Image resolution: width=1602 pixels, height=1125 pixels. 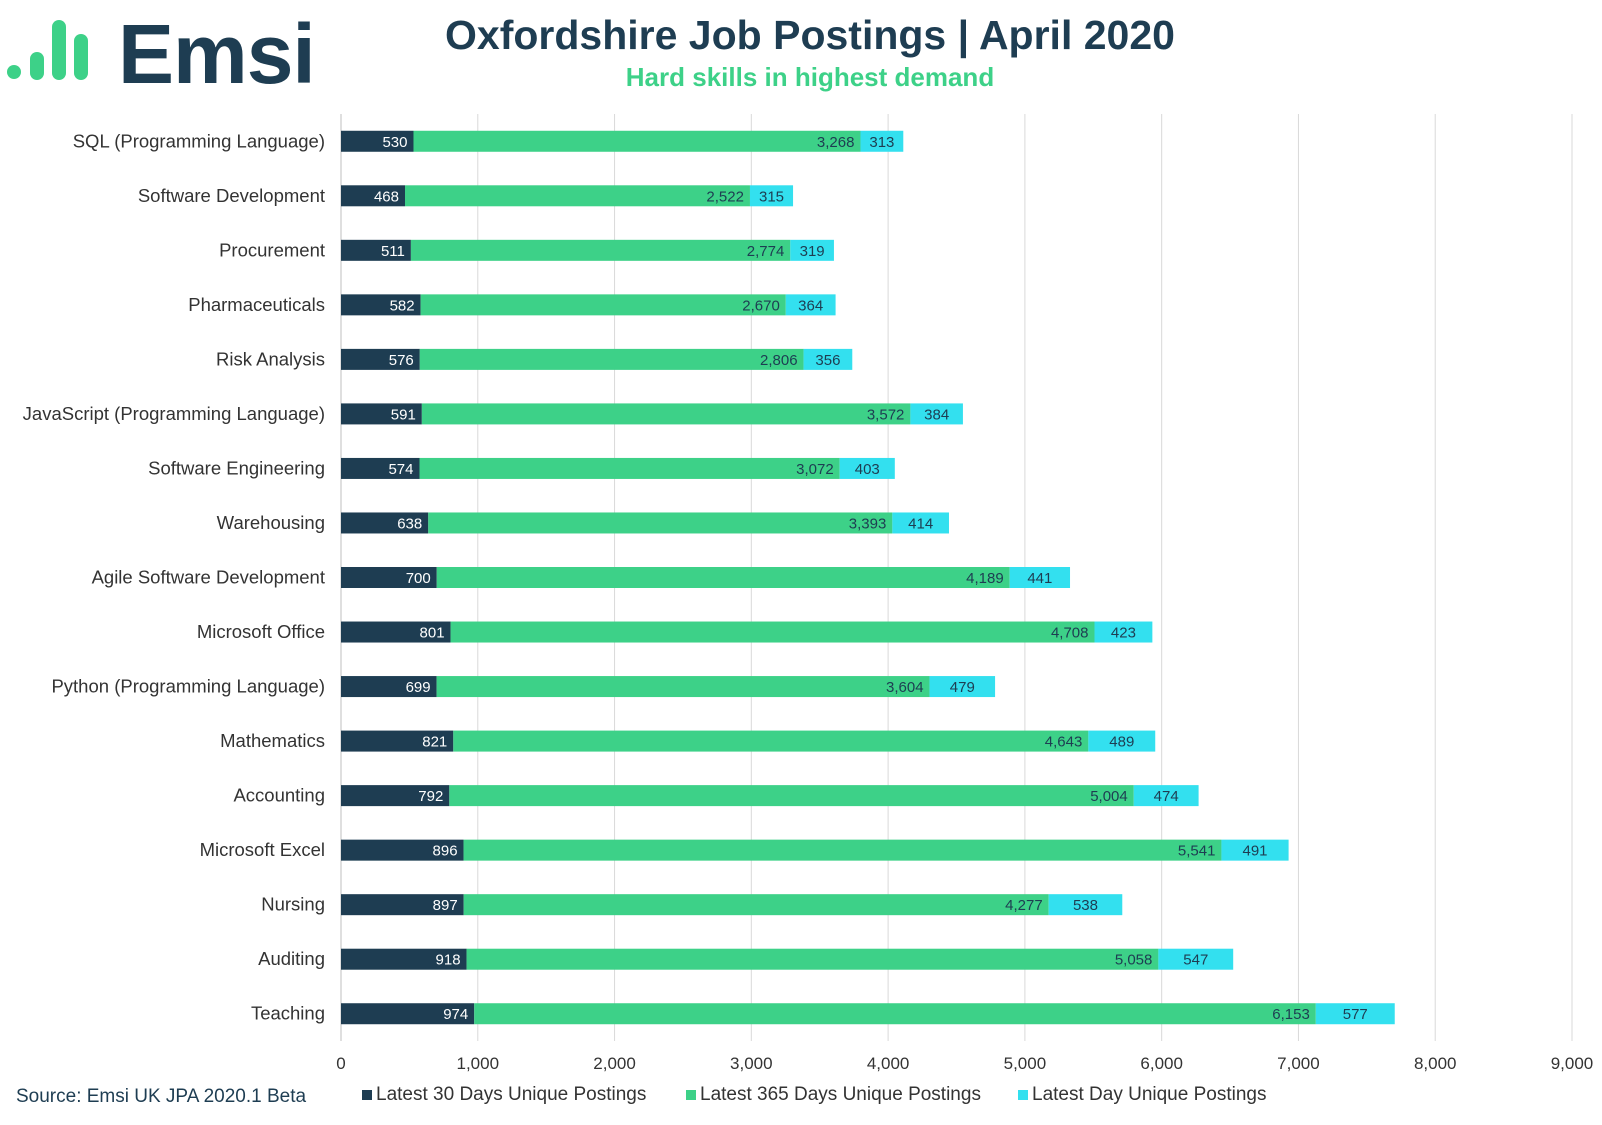 What do you see at coordinates (418, 578) in the screenshot?
I see `data-label: 700` at bounding box center [418, 578].